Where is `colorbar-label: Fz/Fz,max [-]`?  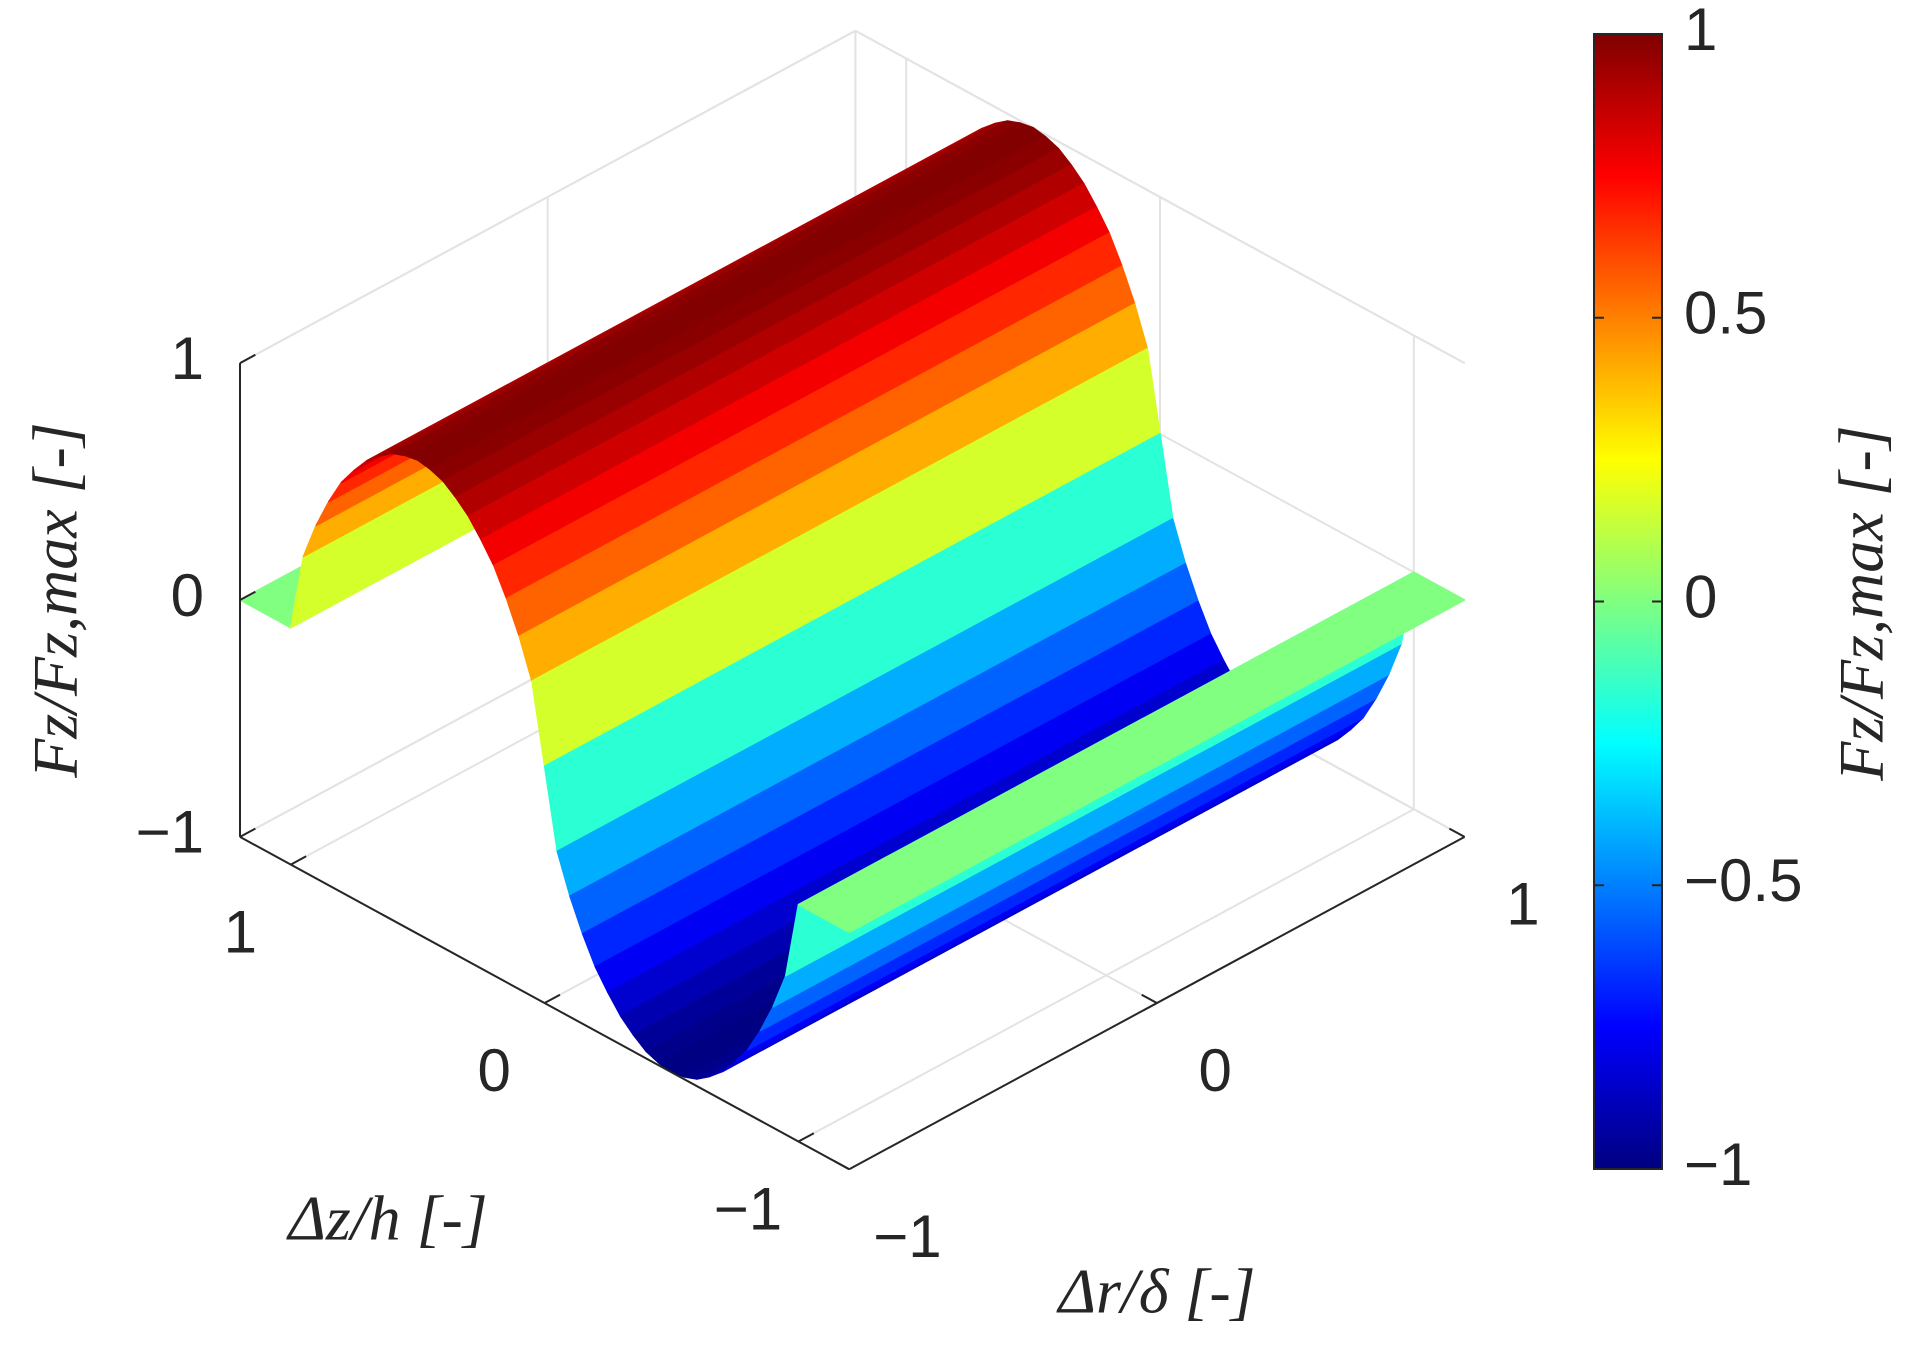 colorbar-label: Fz/Fz,max [-] is located at coordinates (1861, 603).